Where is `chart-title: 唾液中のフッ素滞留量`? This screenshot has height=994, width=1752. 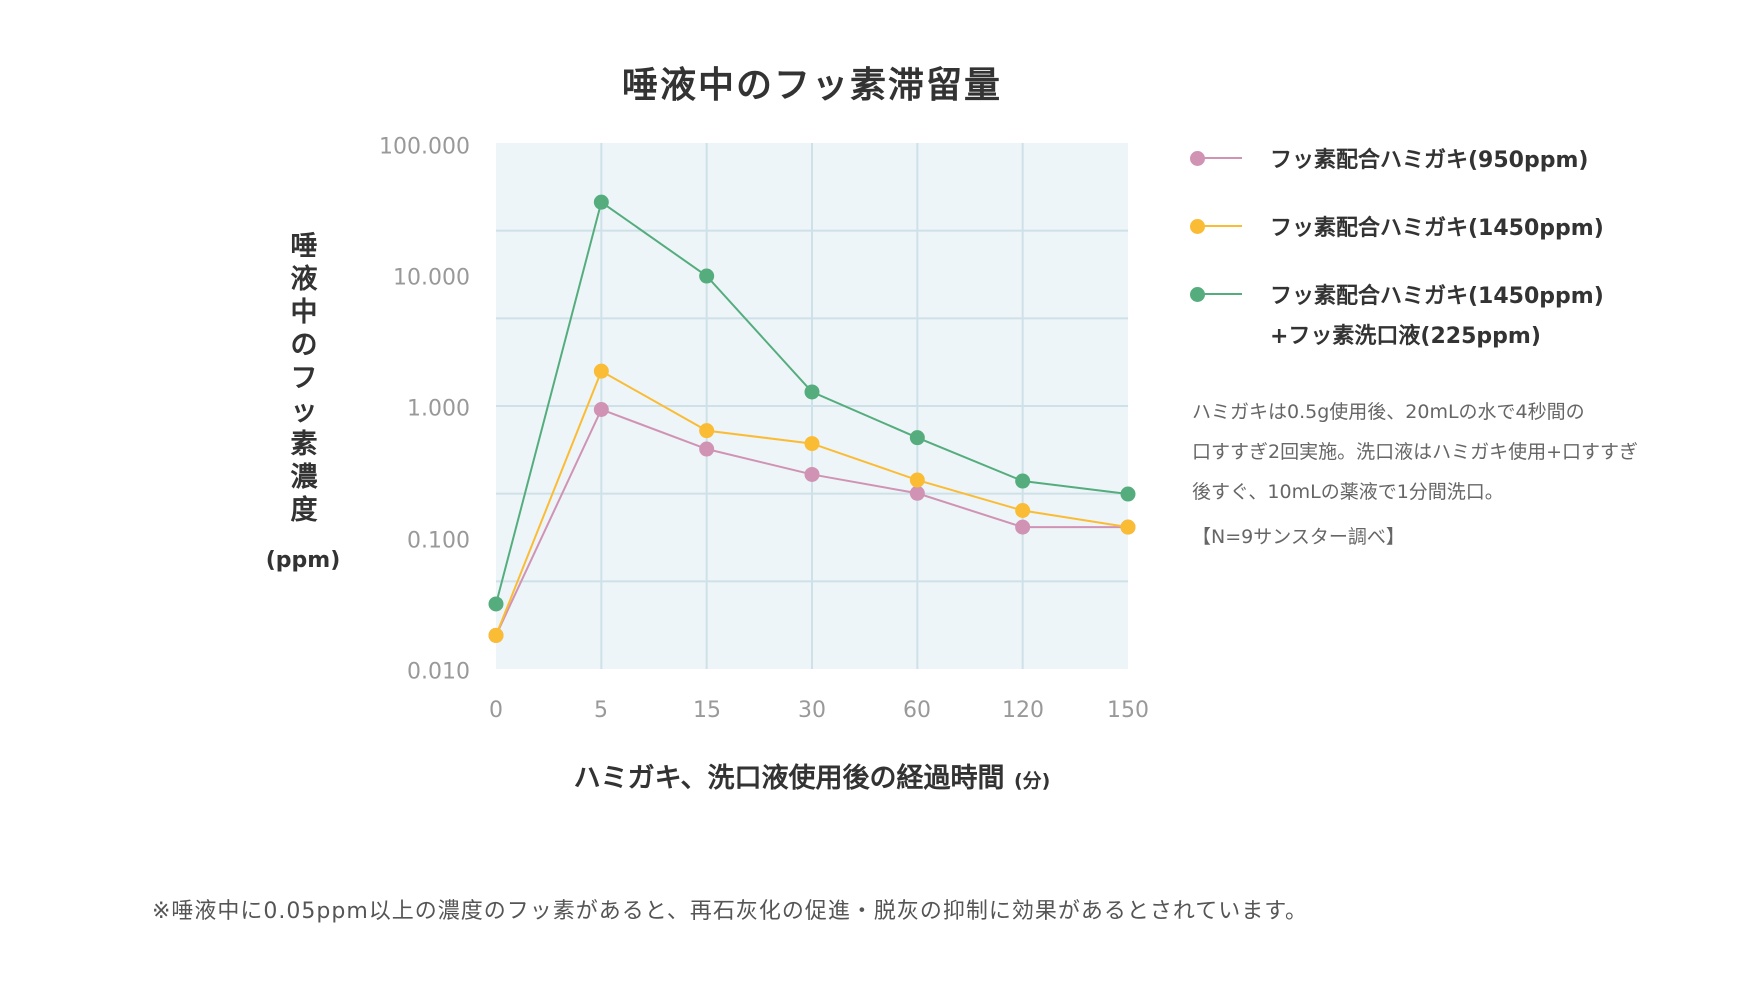 chart-title: 唾液中のフッ素滞留量 is located at coordinates (811, 85).